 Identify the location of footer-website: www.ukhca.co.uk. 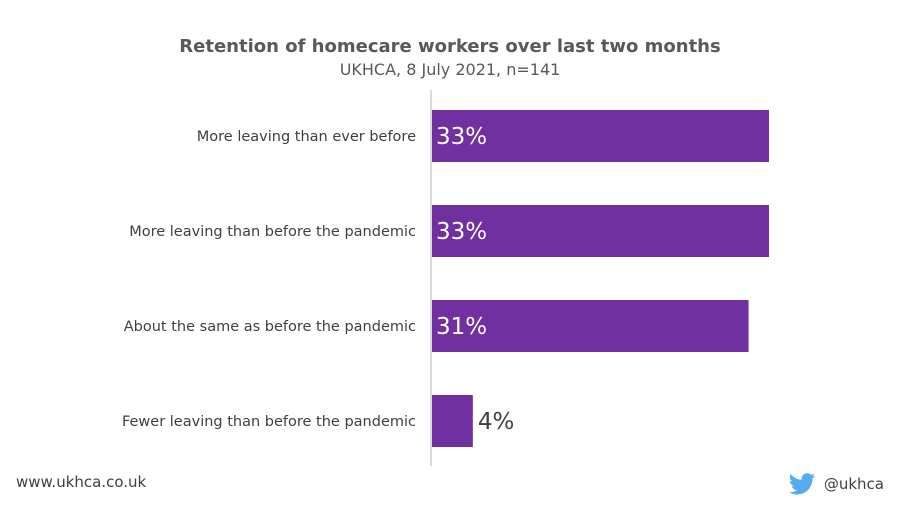
(81, 482).